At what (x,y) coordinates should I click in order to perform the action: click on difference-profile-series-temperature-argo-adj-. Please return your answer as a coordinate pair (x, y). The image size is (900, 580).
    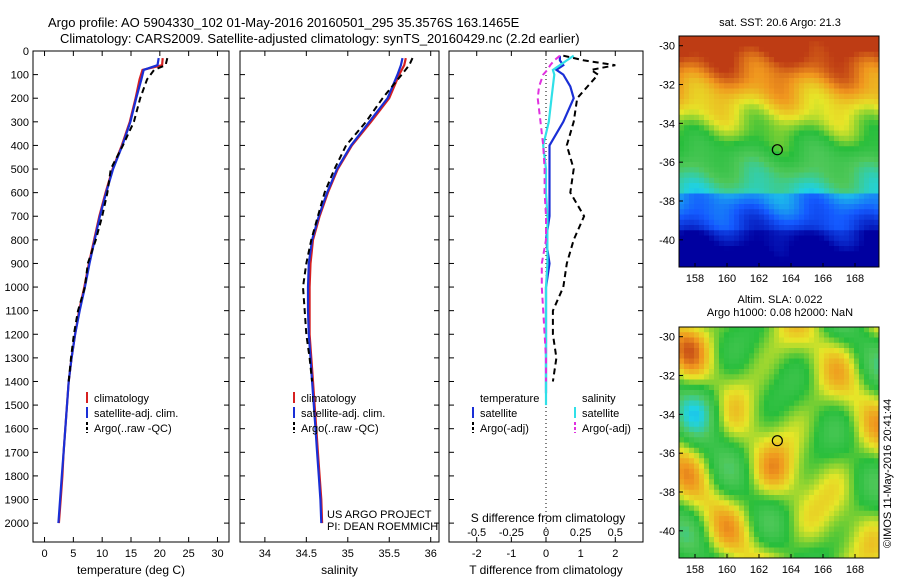
    Looking at the image, I should click on (583, 218).